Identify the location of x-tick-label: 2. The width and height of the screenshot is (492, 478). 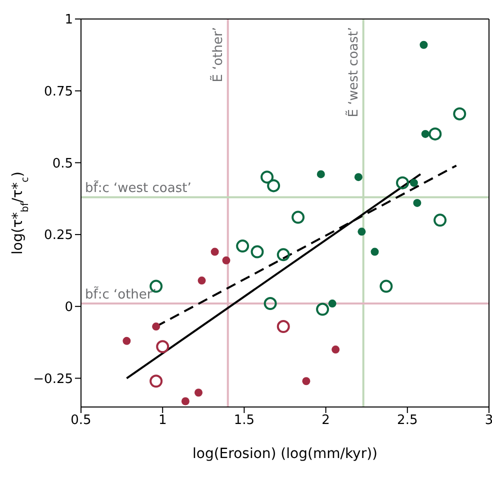
(326, 420).